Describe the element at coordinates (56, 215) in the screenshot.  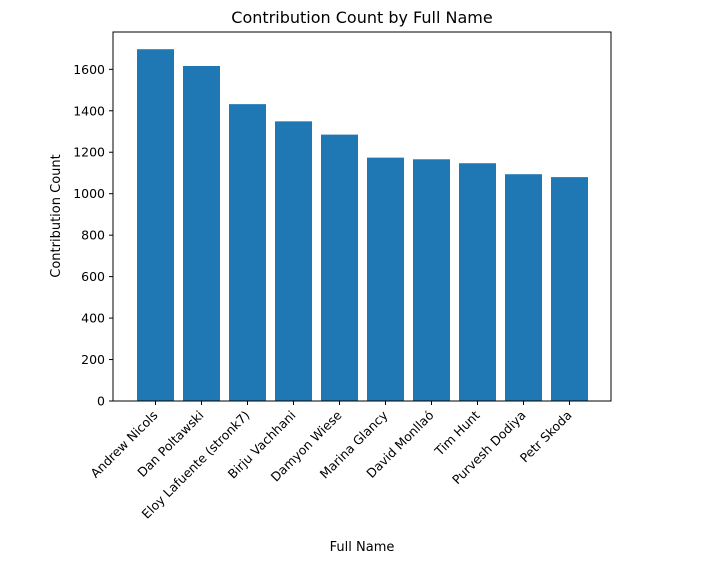
I see `y-axis-label: Contribution Count` at that location.